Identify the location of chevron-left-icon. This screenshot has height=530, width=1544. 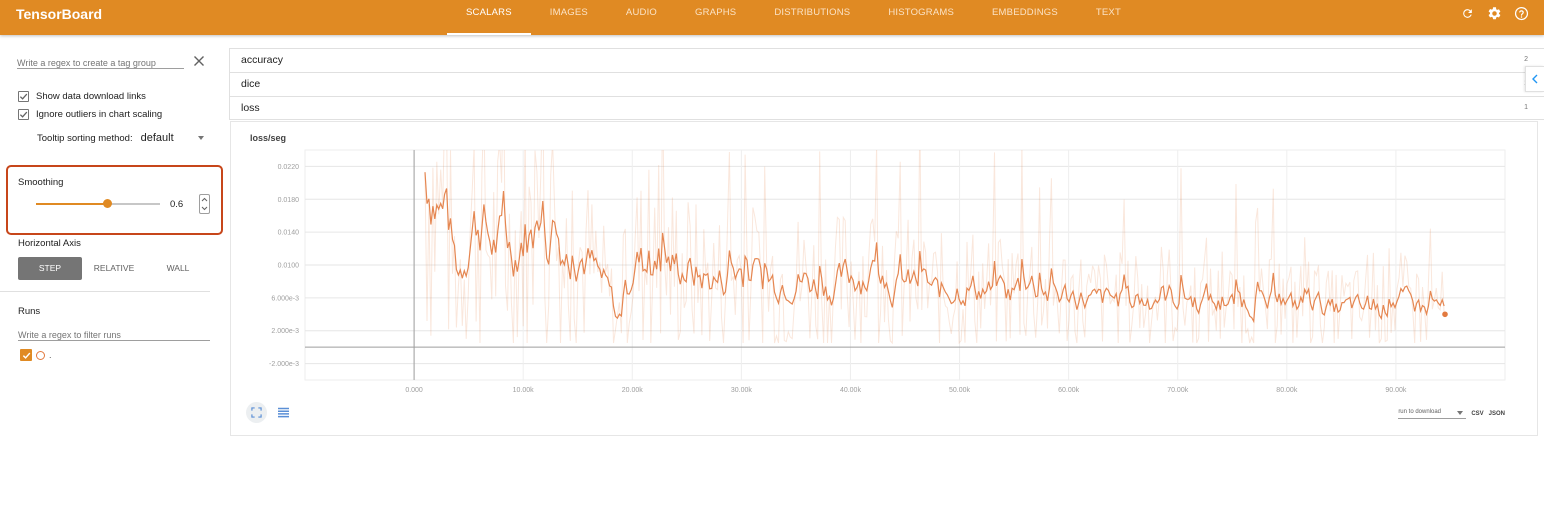
(1535, 79).